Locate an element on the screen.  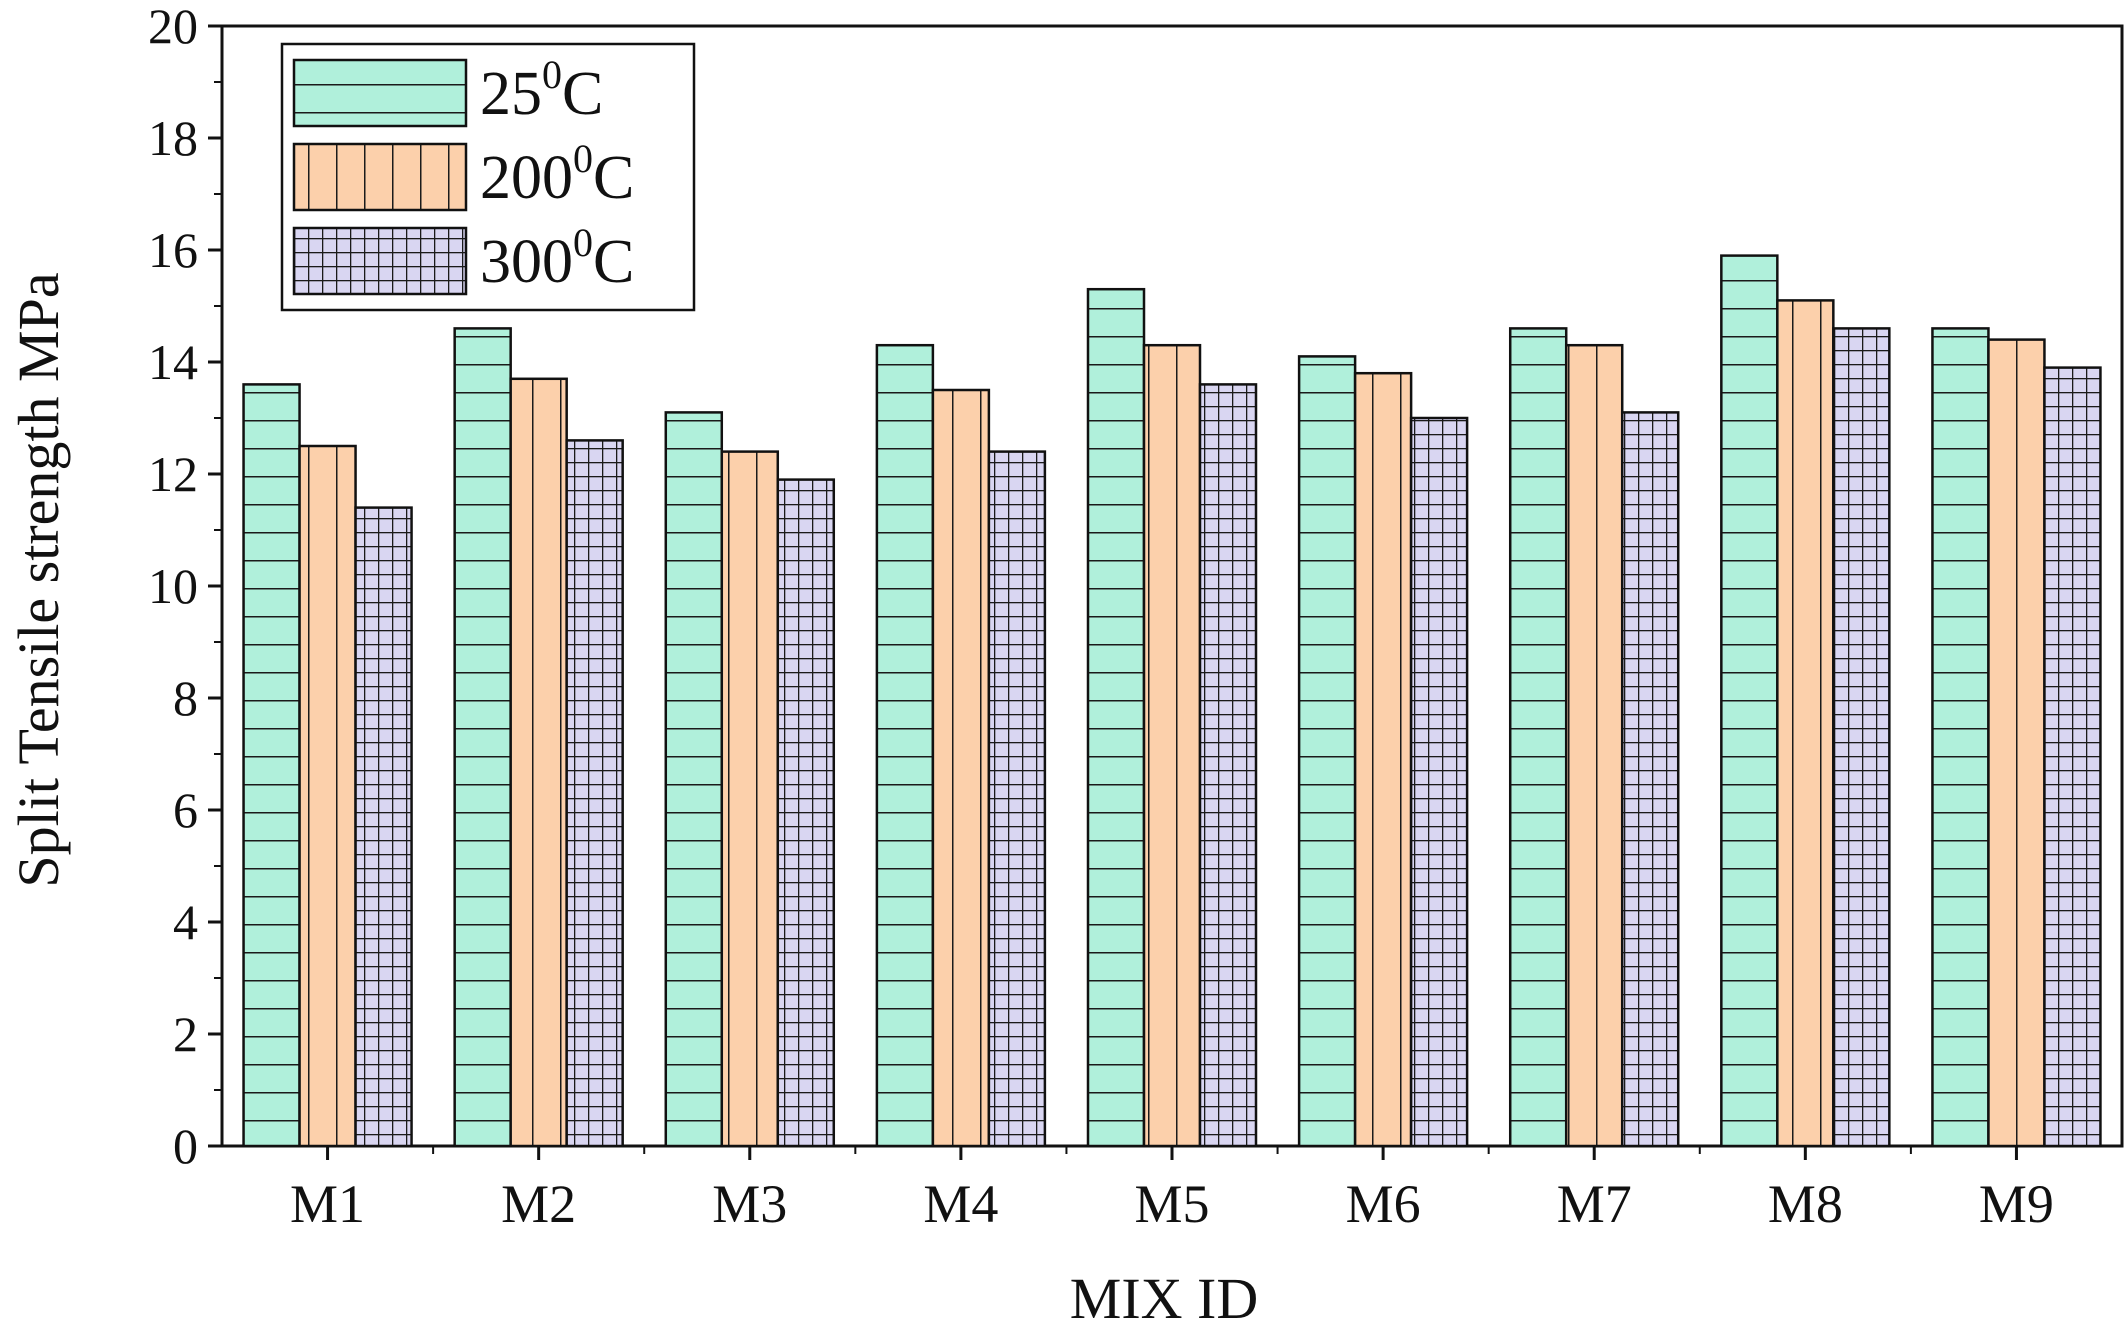
legend-label-1: 250C is located at coordinates (541, 90).